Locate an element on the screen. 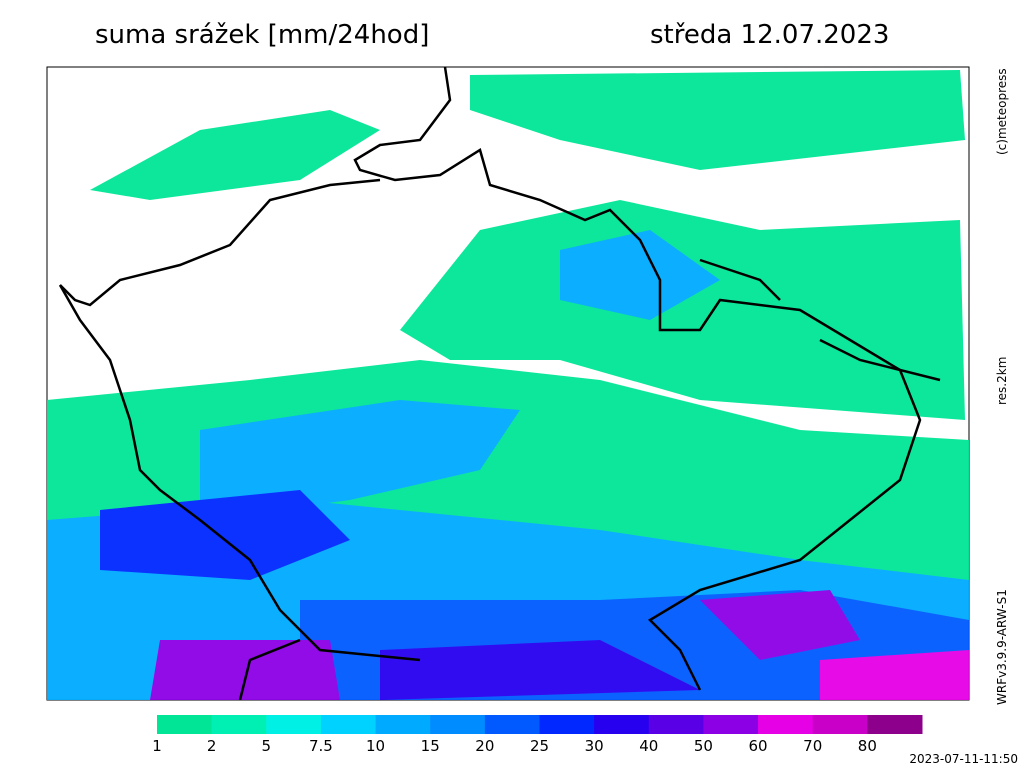  legend-label: 30 is located at coordinates (594, 746).